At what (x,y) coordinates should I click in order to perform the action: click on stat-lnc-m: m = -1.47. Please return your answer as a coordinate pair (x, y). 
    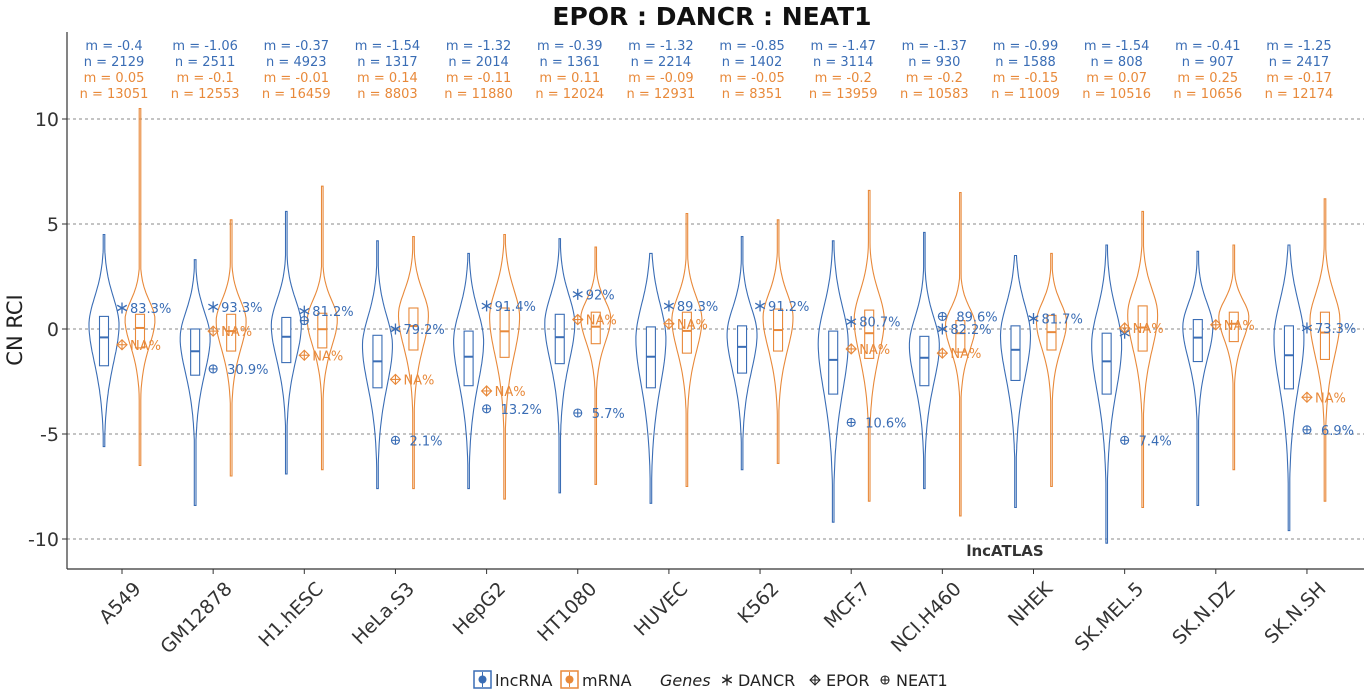
    Looking at the image, I should click on (842, 46).